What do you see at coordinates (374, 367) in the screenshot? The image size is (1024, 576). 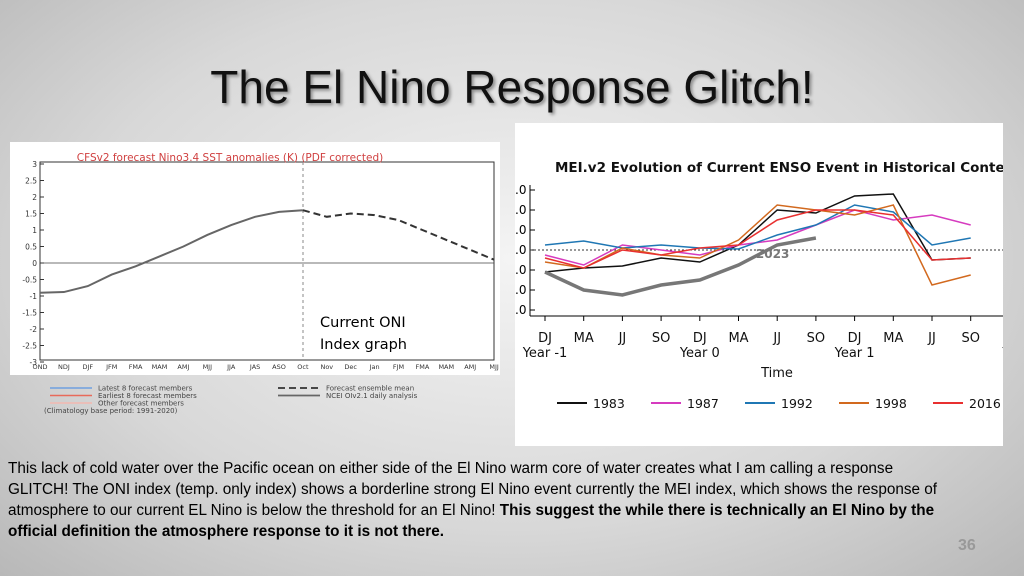 I see `x-tick-label: Jan` at bounding box center [374, 367].